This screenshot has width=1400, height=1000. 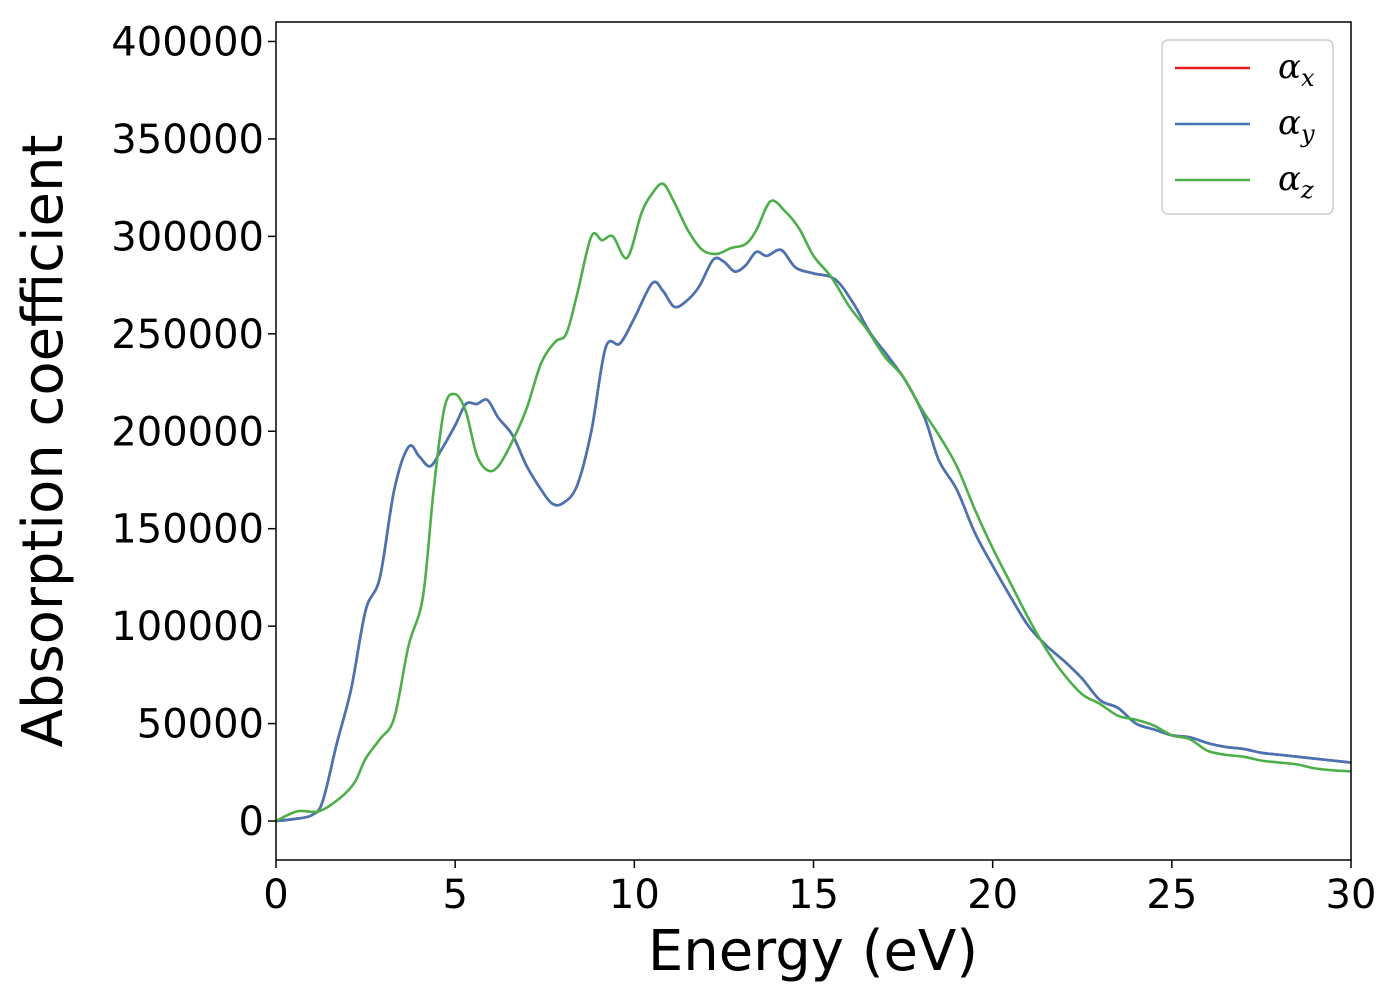 I want to click on x-tick-label: 25, so click(x=1171, y=895).